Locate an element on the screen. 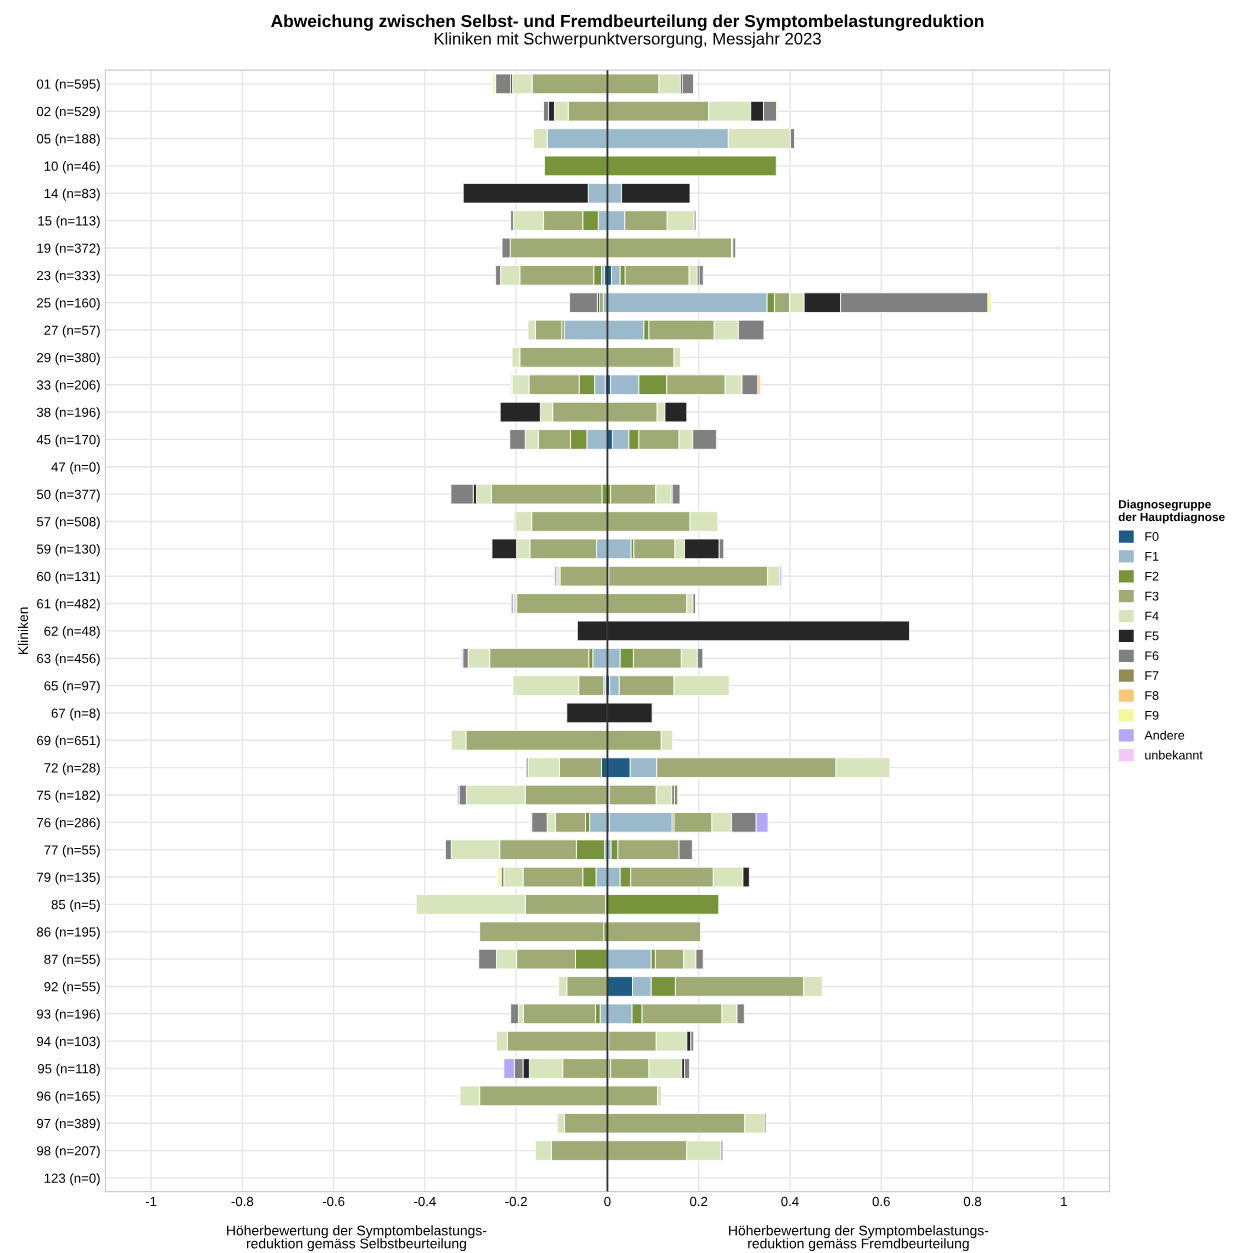  legend-label: F6 is located at coordinates (1152, 656).